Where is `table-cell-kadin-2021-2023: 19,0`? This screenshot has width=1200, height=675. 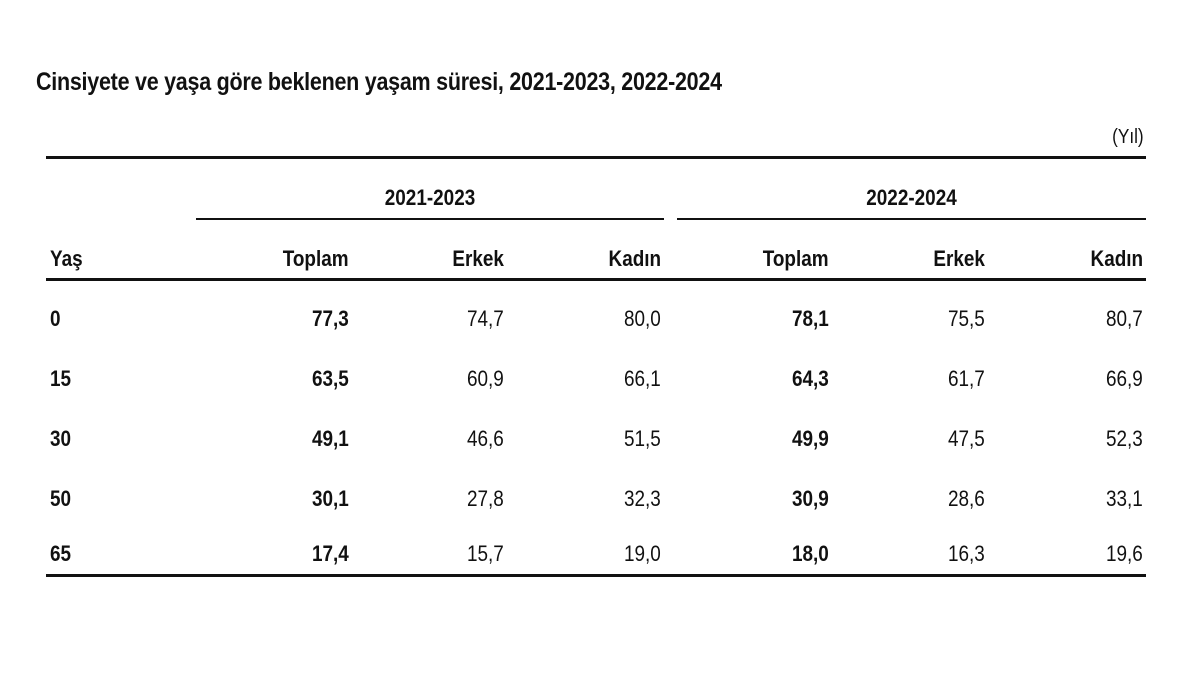
table-cell-kadin-2021-2023: 19,0 is located at coordinates (642, 553).